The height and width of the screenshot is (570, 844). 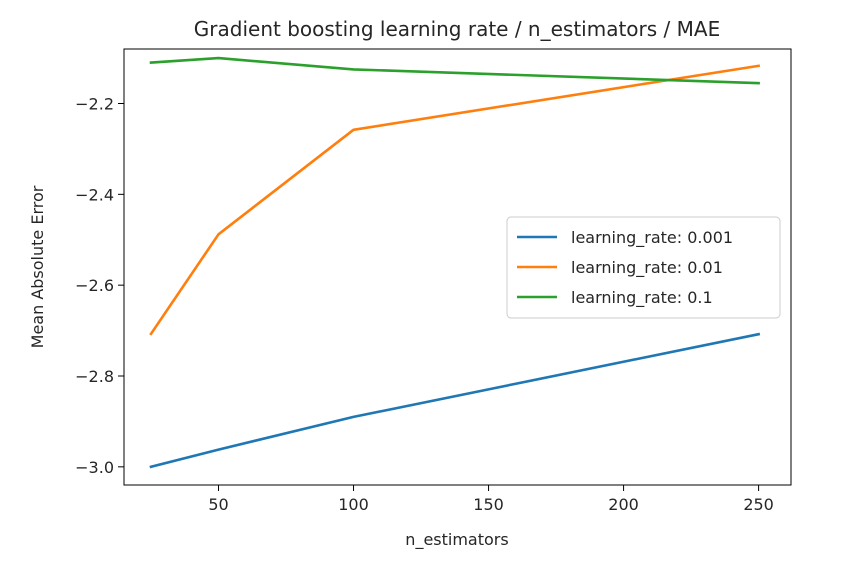 What do you see at coordinates (94, 104) in the screenshot?
I see `y-tick-label-0: −2.2` at bounding box center [94, 104].